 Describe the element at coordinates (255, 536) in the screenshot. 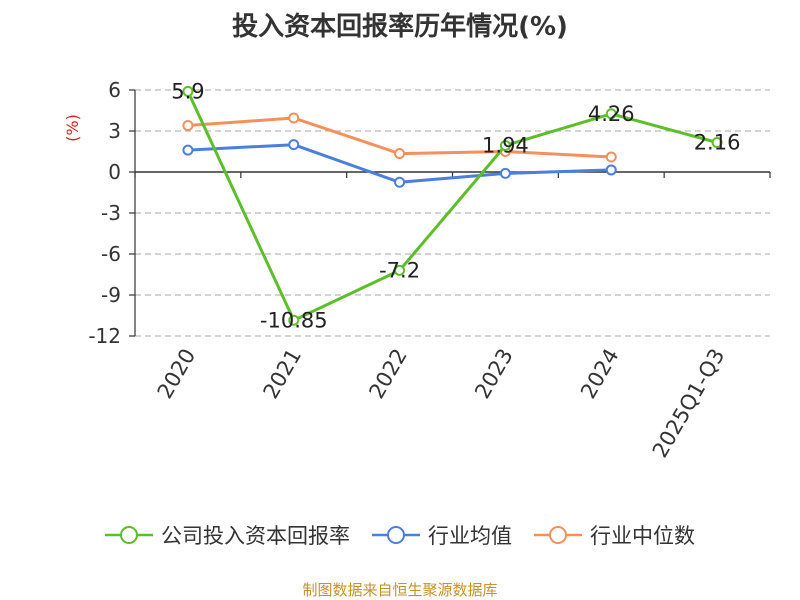

I see `legend-label: 公司投入资本回报率` at that location.